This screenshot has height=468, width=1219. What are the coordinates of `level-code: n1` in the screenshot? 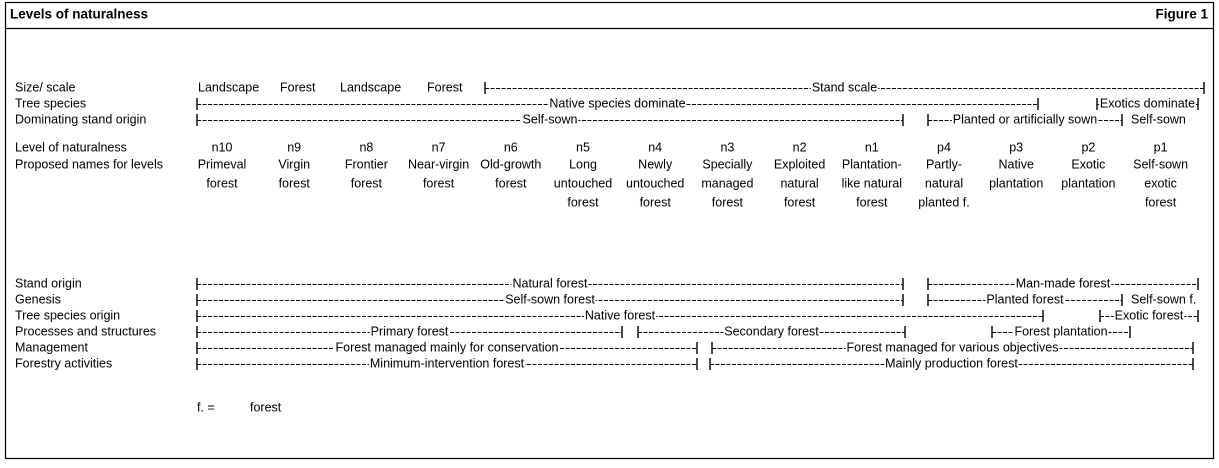 It's located at (872, 147).